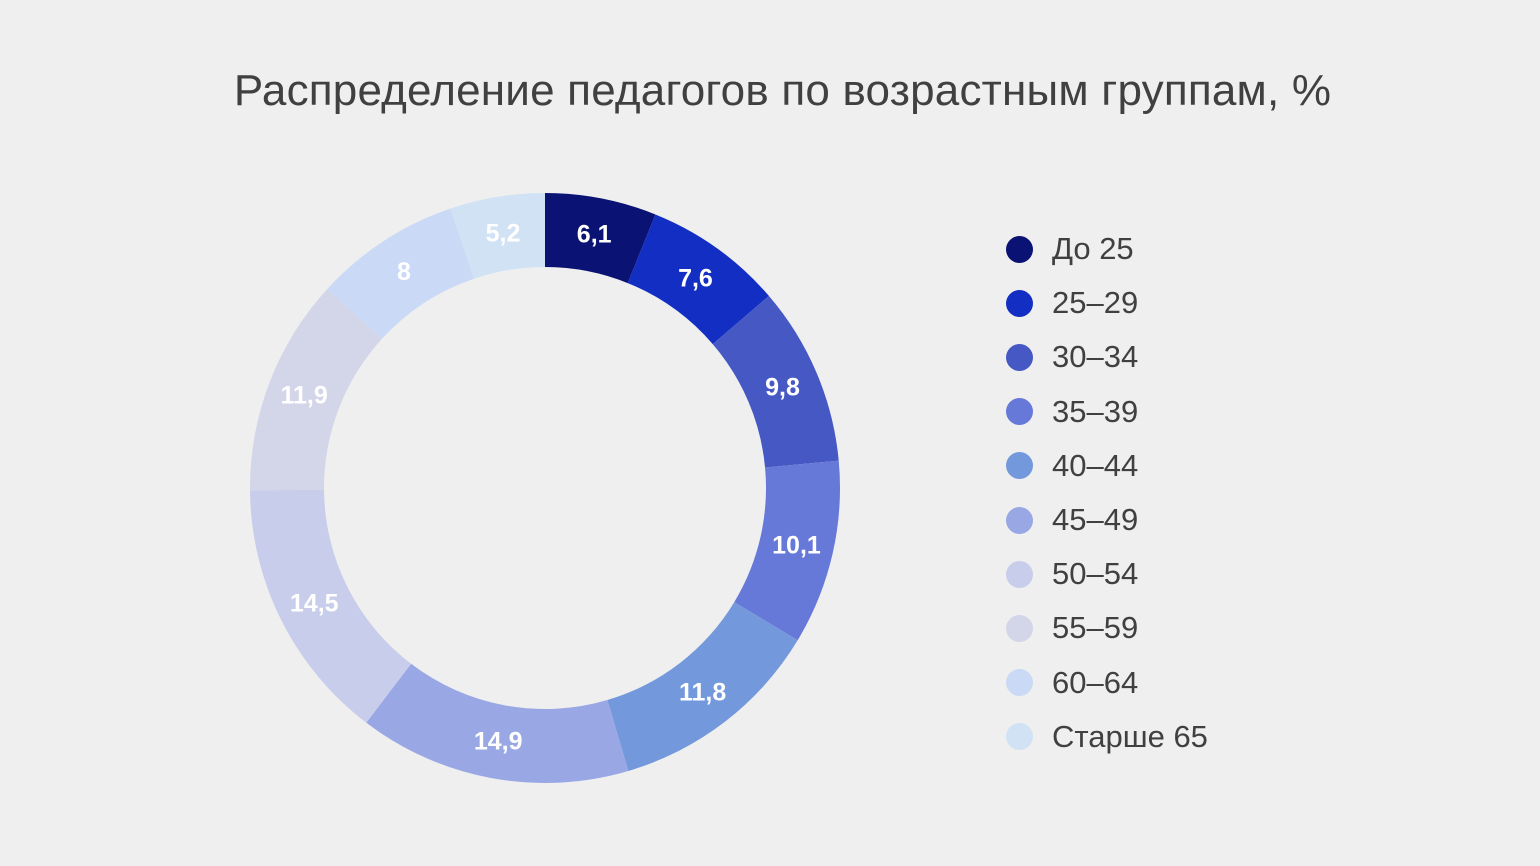  What do you see at coordinates (1093, 249) in the screenshot?
I see `legend-label-1: До 25` at bounding box center [1093, 249].